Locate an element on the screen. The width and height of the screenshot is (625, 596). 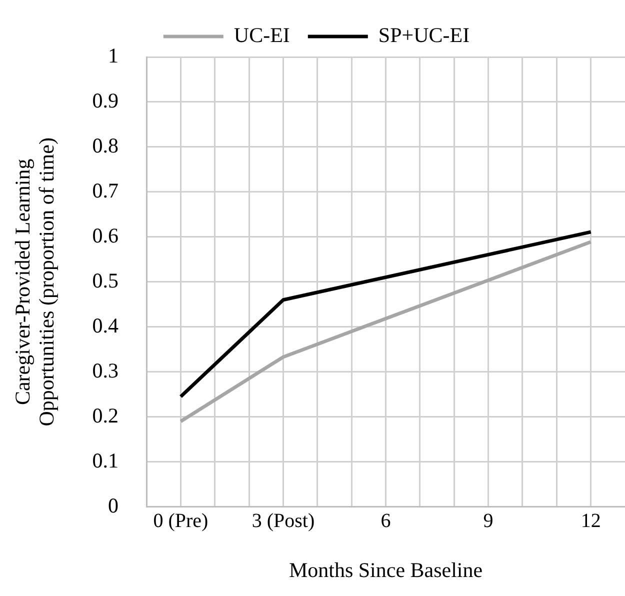
x-tick-label: 12 is located at coordinates (590, 521).